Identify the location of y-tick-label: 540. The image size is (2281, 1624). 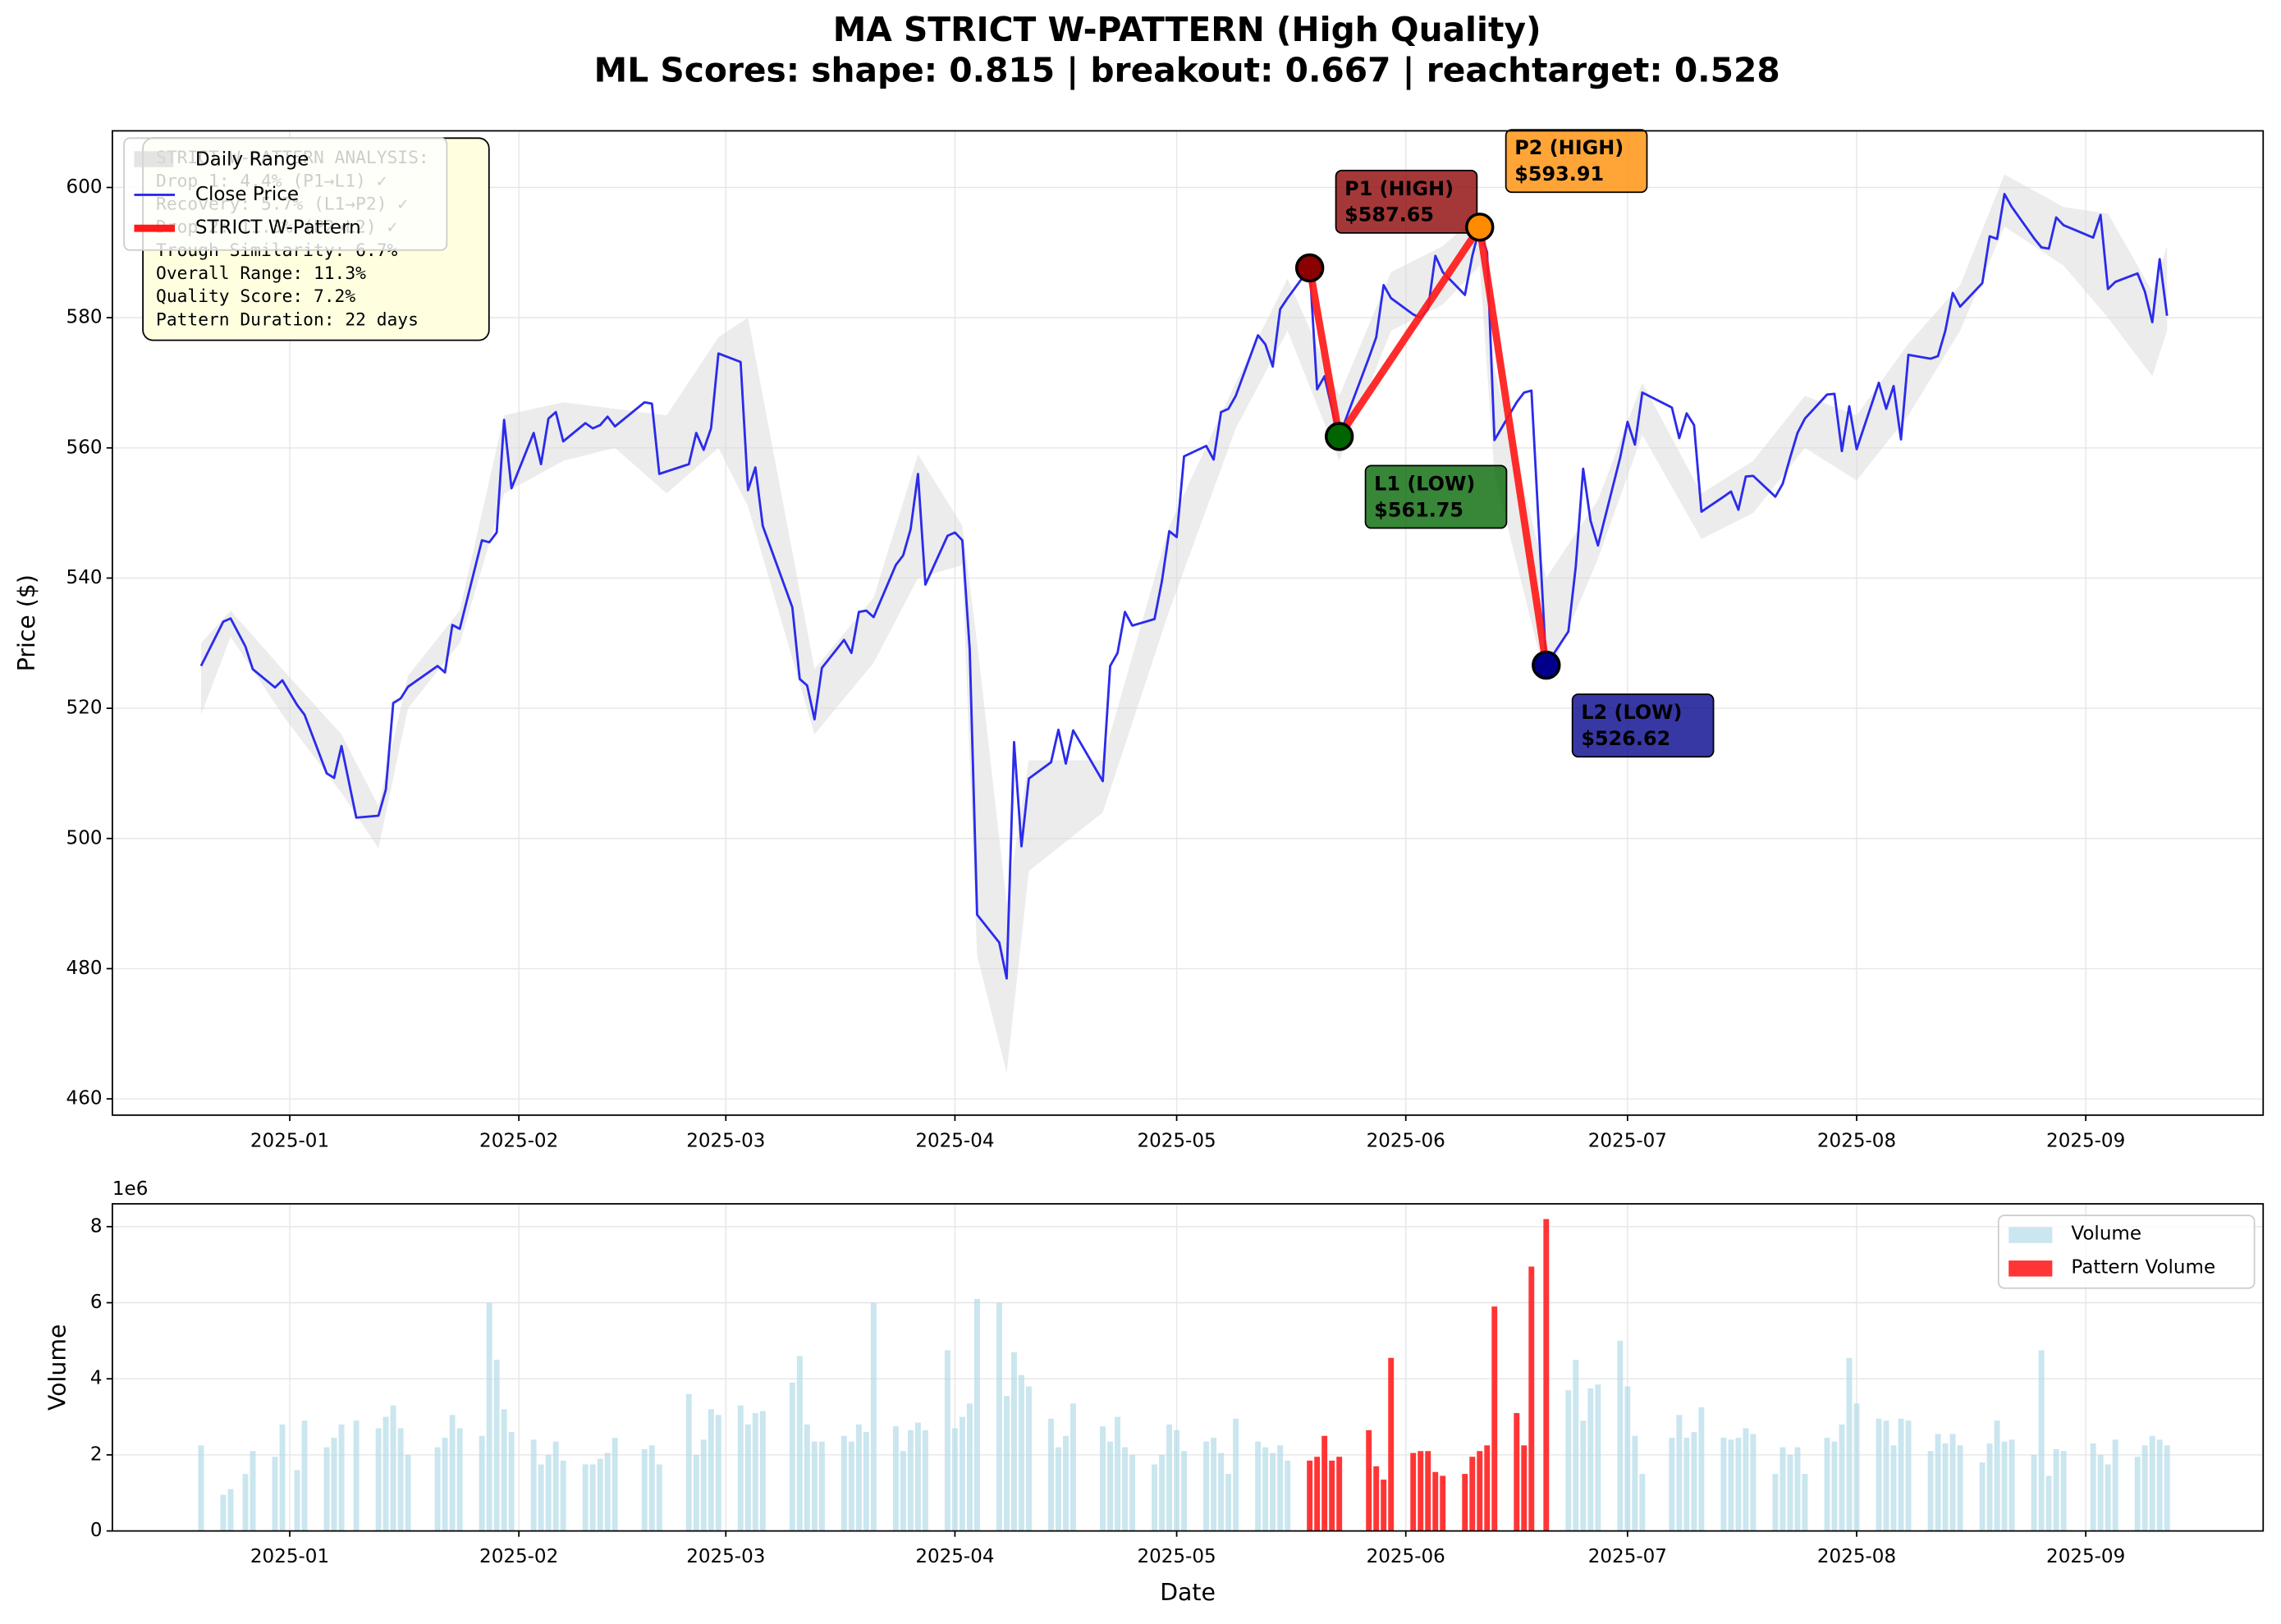
(84, 577).